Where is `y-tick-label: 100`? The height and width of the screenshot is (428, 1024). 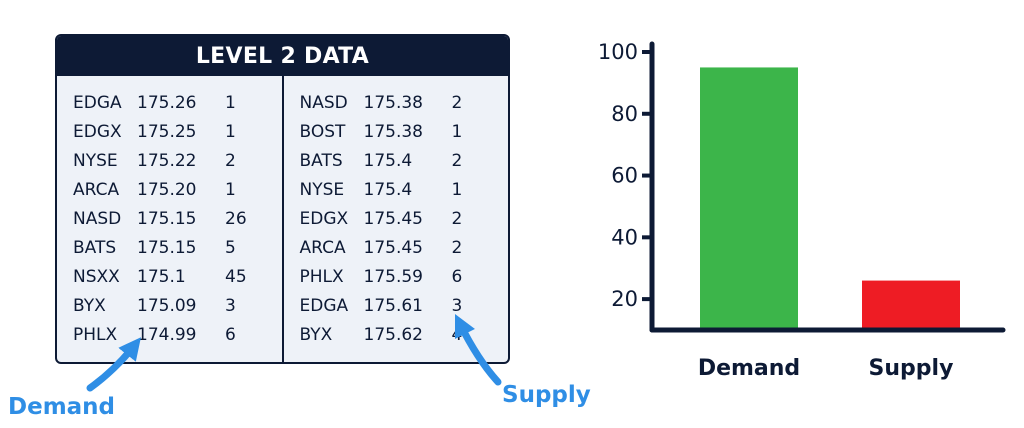
y-tick-label: 100 is located at coordinates (618, 52).